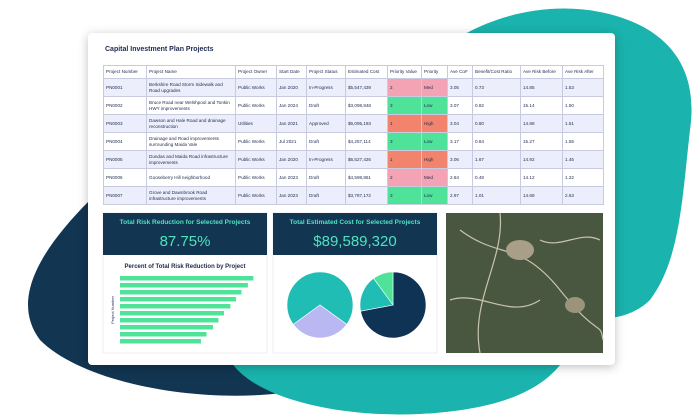 The width and height of the screenshot is (700, 420). Describe the element at coordinates (541, 195) in the screenshot. I see `table-cell: 14.68` at that location.